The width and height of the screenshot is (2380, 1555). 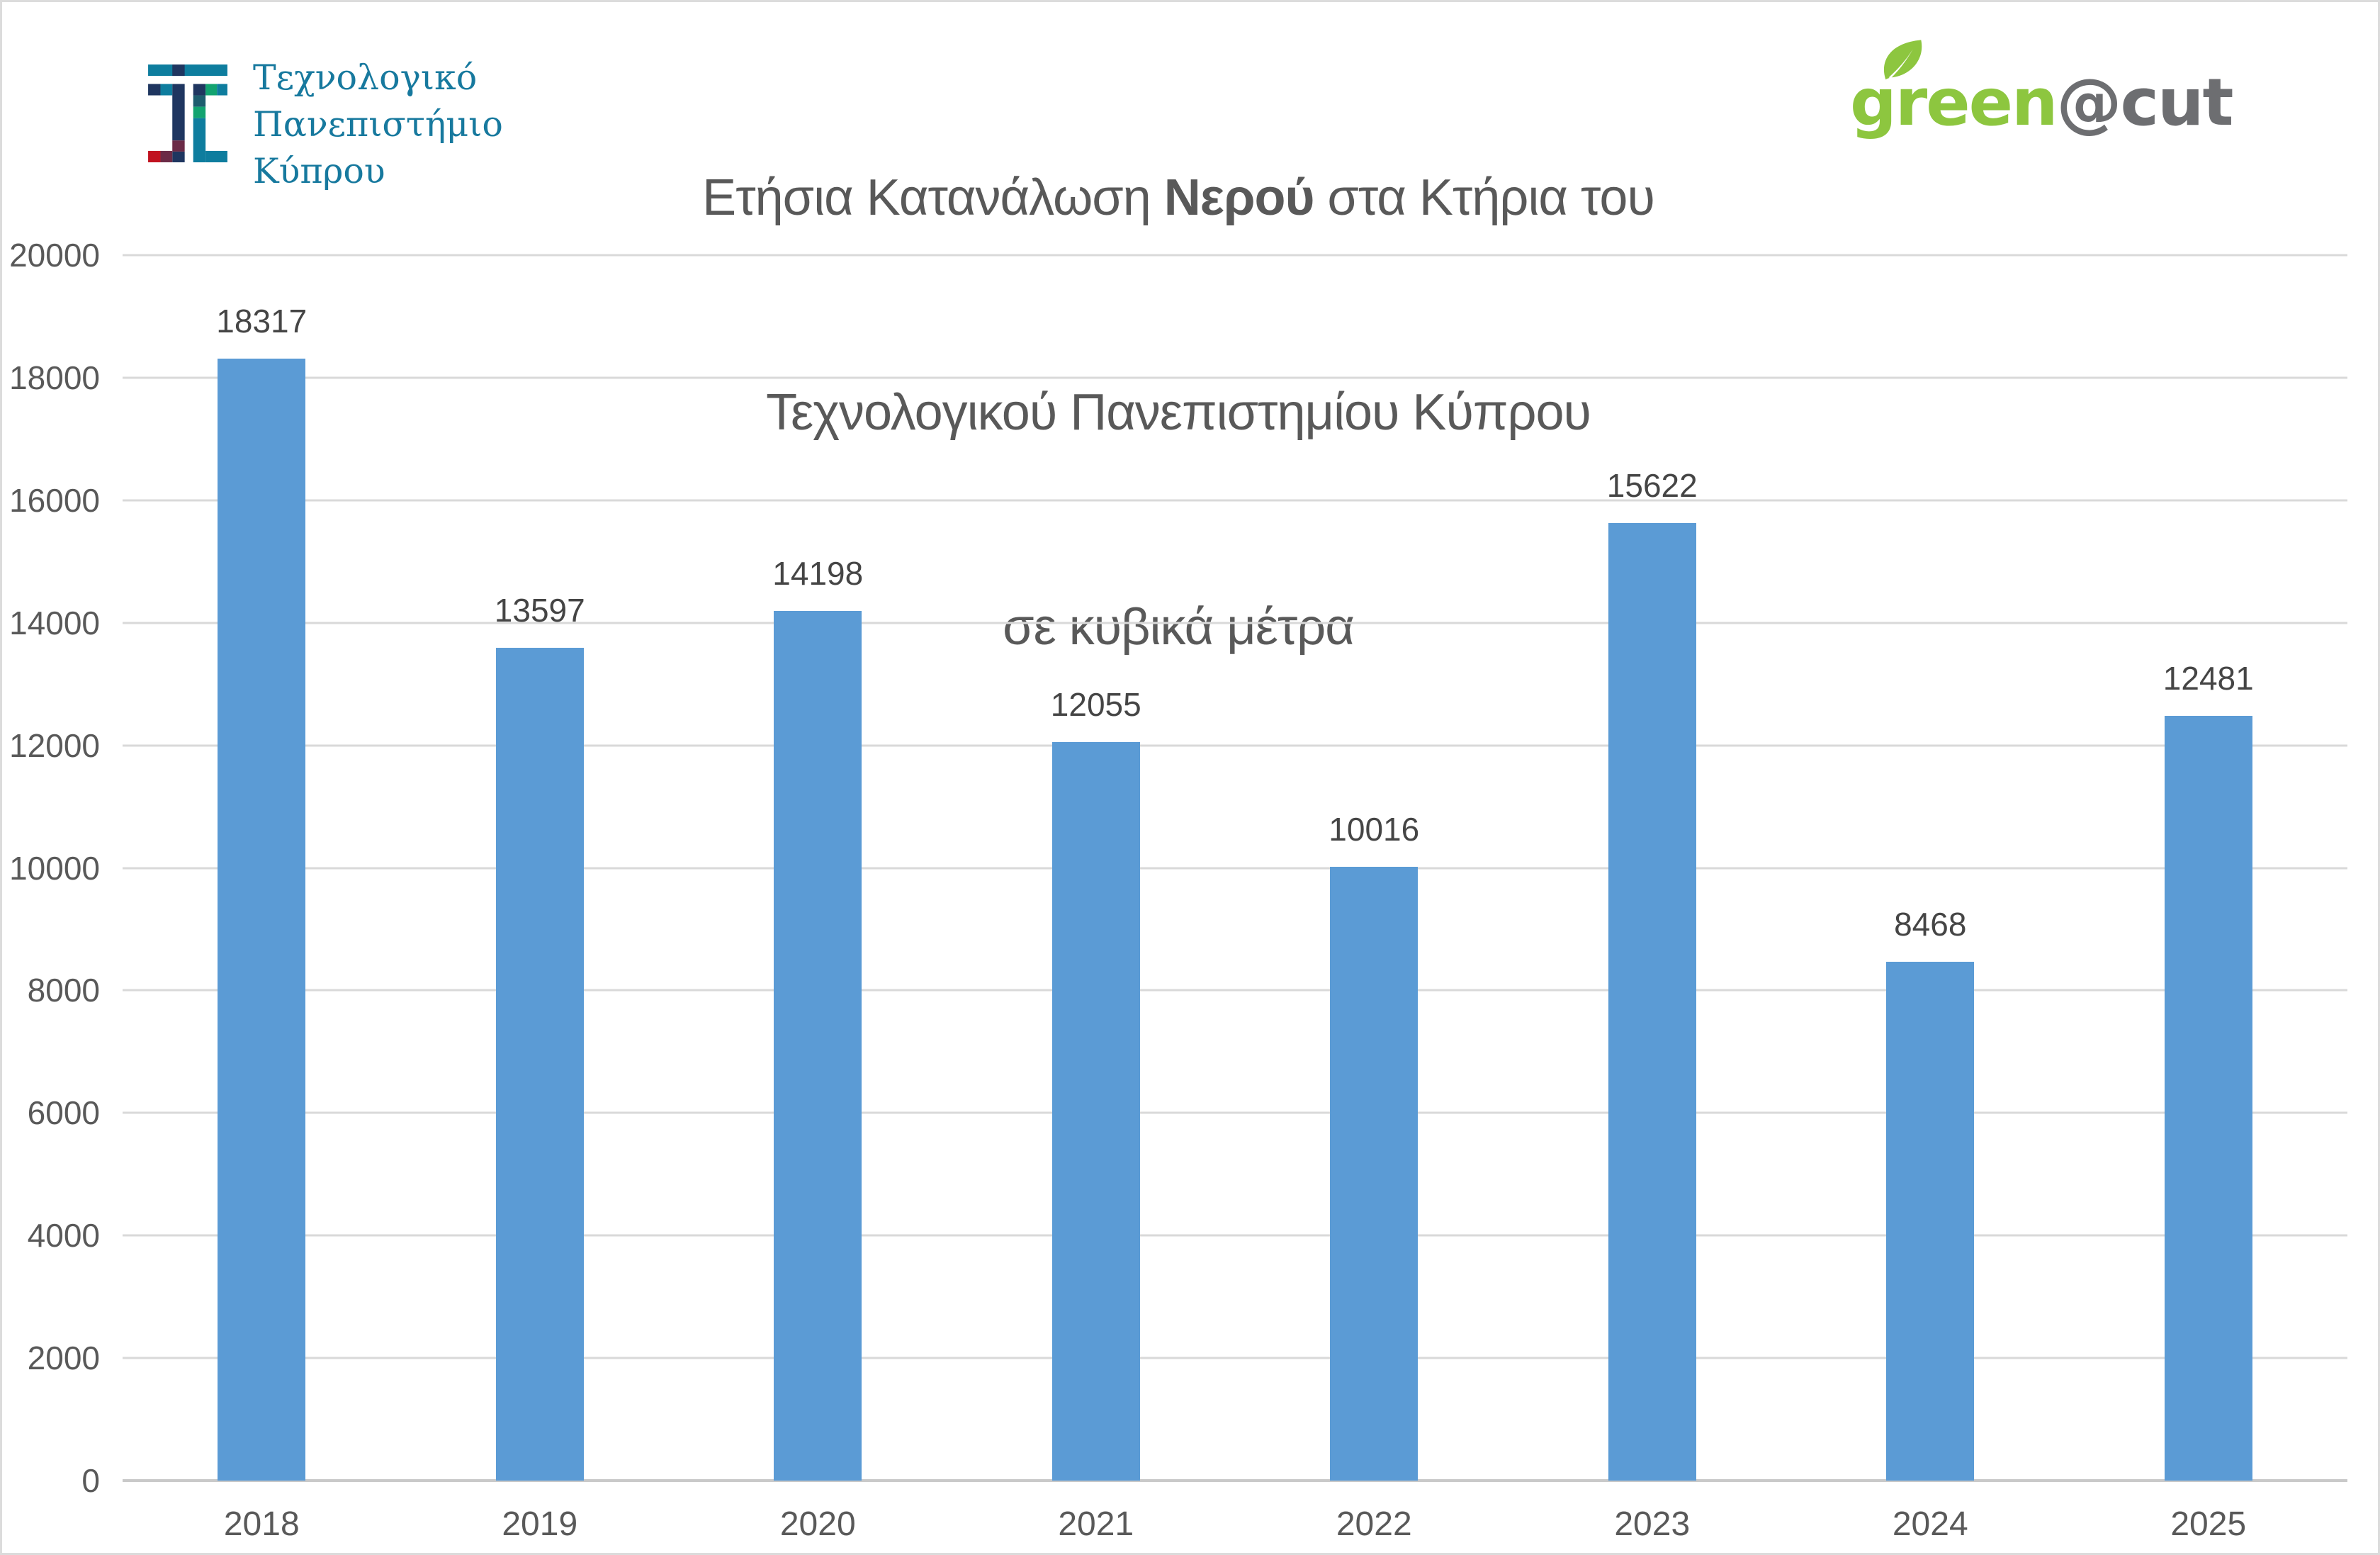 What do you see at coordinates (319, 171) in the screenshot?
I see `university-name-line: Κύπρου` at bounding box center [319, 171].